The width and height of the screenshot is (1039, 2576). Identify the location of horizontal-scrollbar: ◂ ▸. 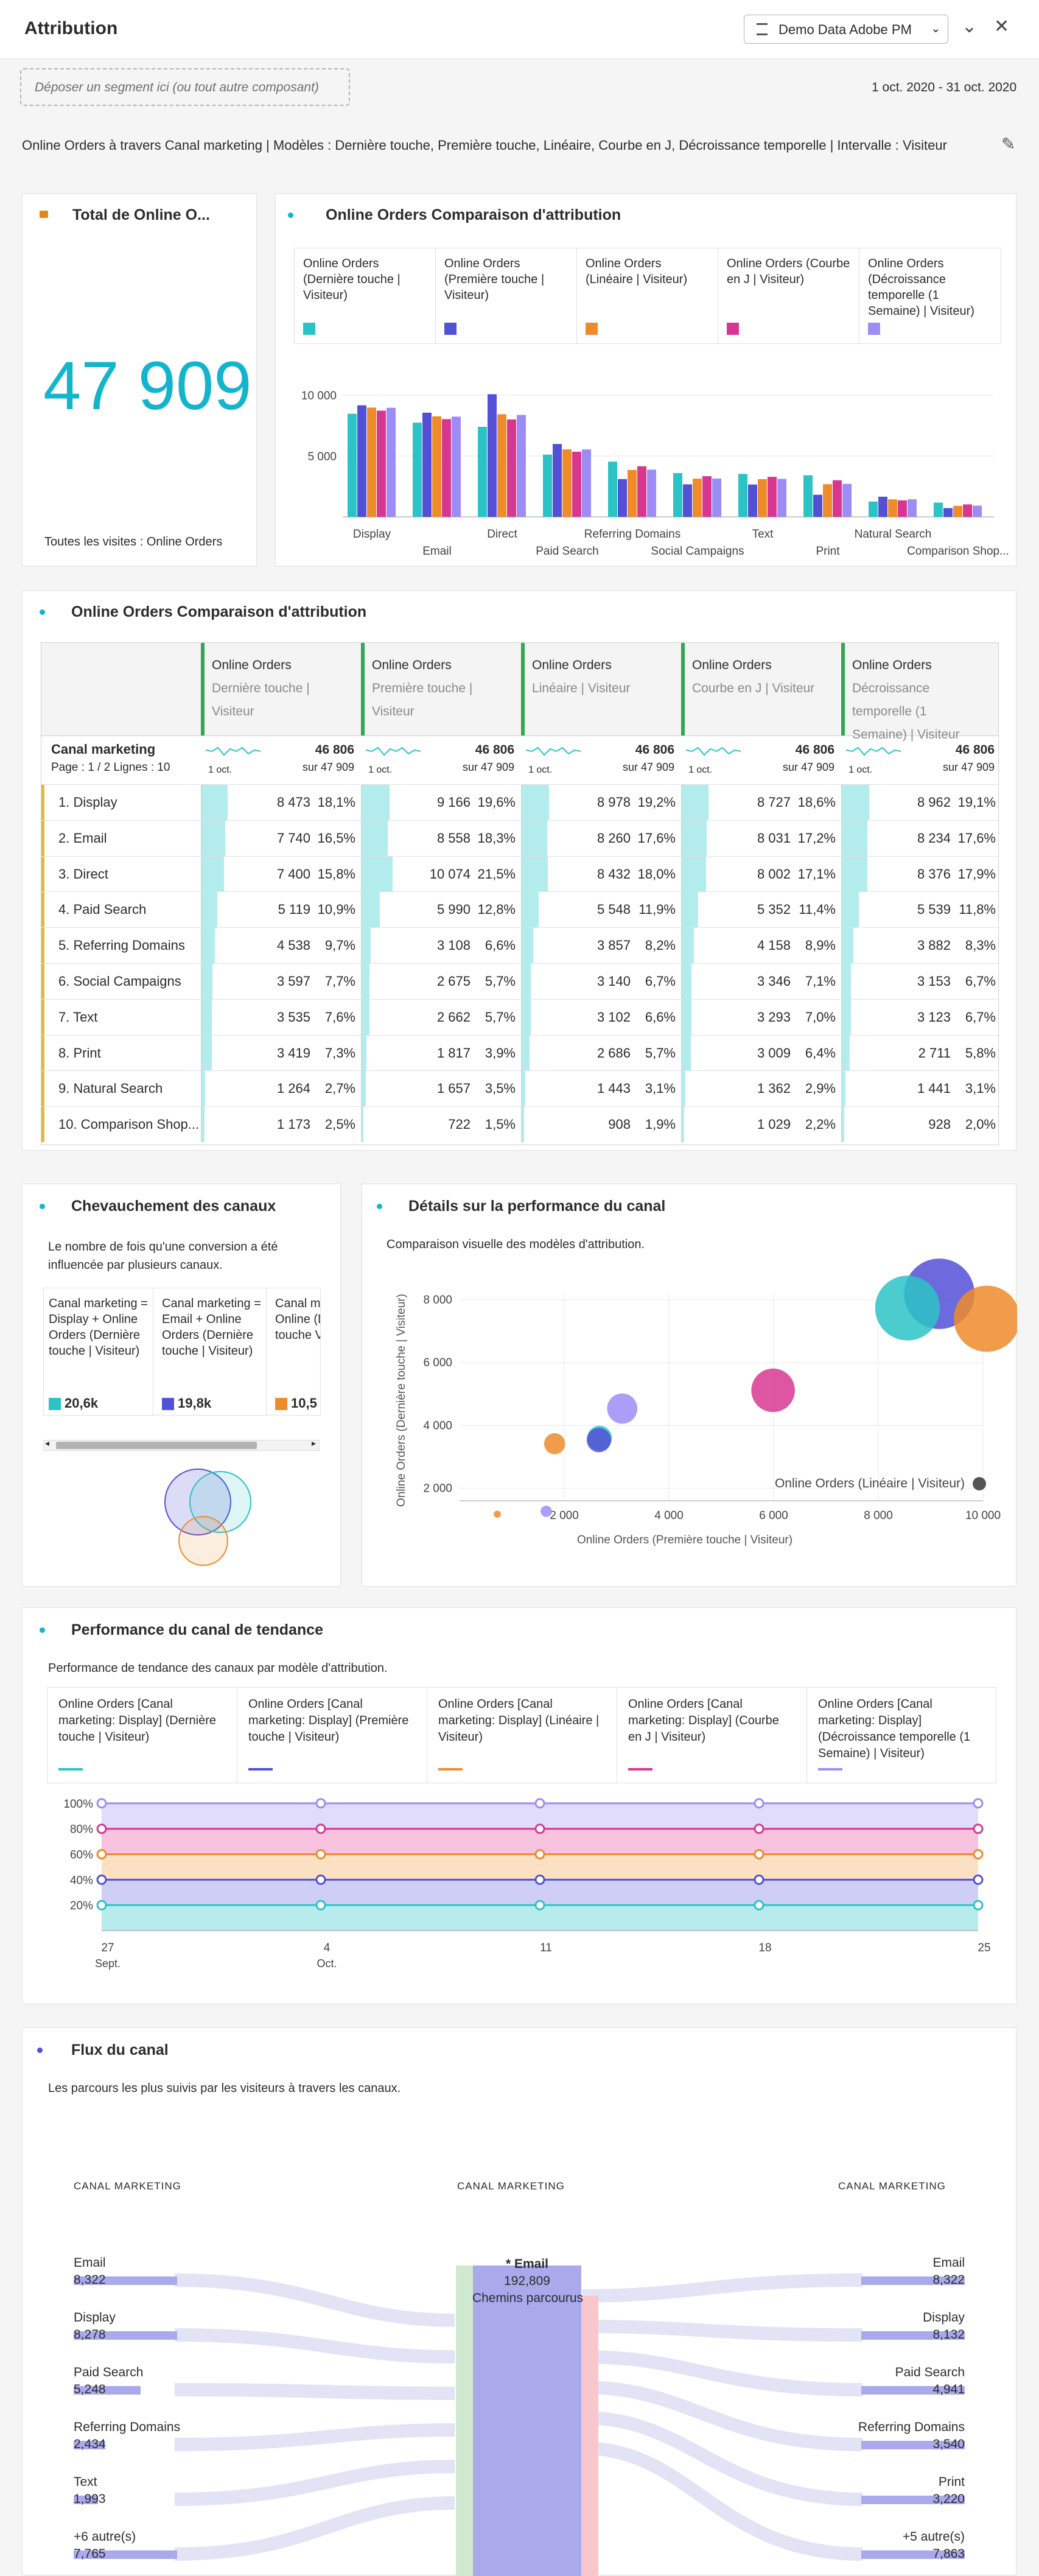
(182, 1444).